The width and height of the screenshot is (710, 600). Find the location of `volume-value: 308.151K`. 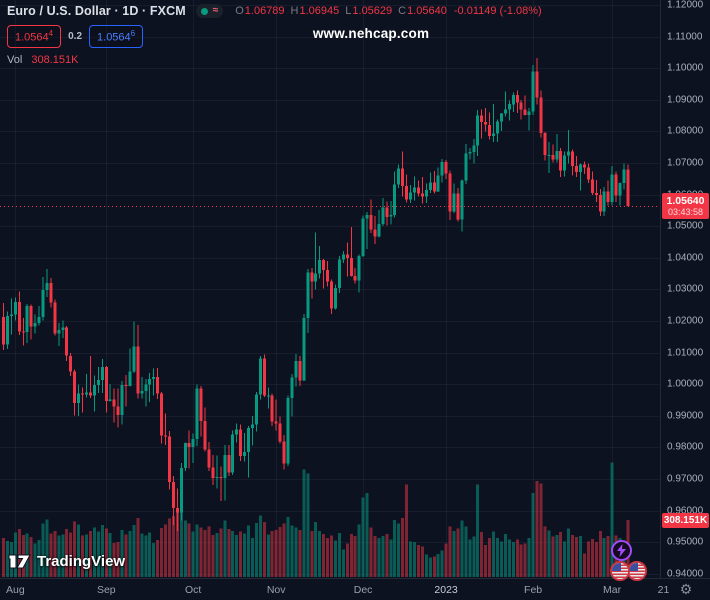

volume-value: 308.151K is located at coordinates (55, 59).